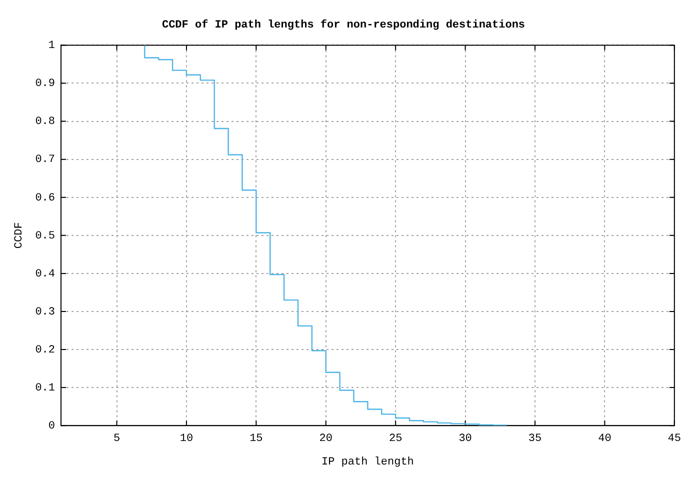 The height and width of the screenshot is (480, 695). Describe the element at coordinates (395, 439) in the screenshot. I see `x-tick-label: 25` at that location.